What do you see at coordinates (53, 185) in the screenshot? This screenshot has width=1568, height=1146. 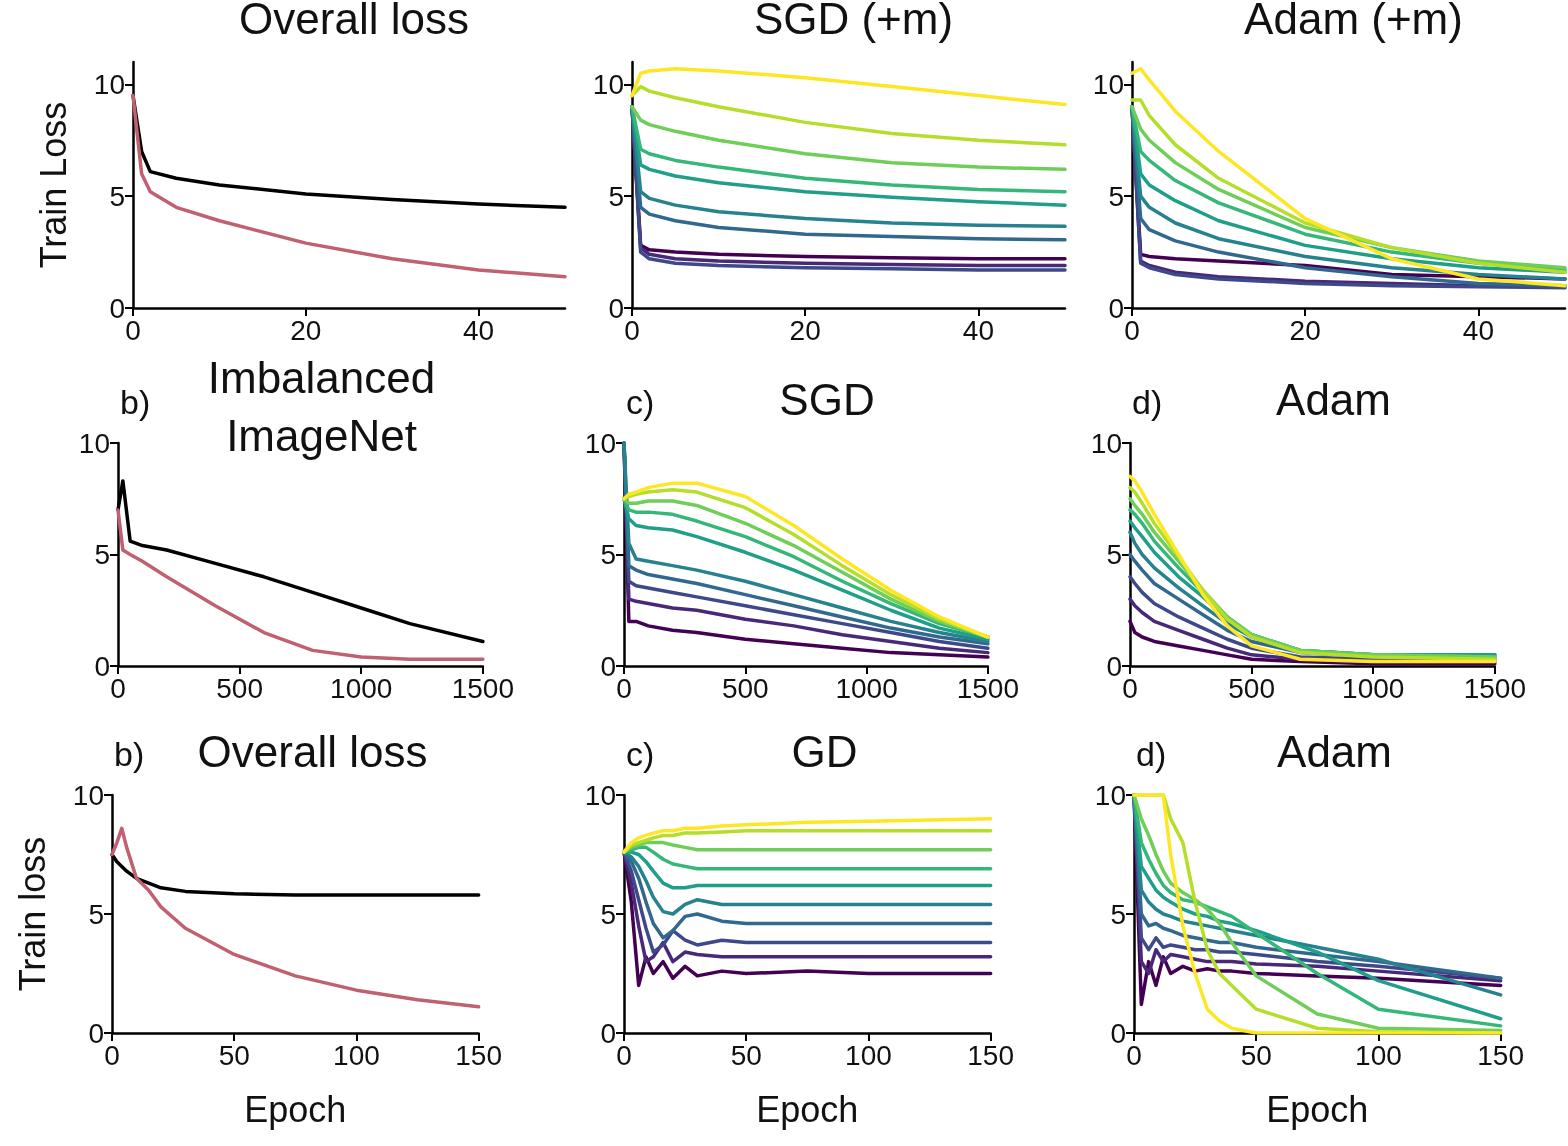 I see `y-axis-title: Train Loss` at bounding box center [53, 185].